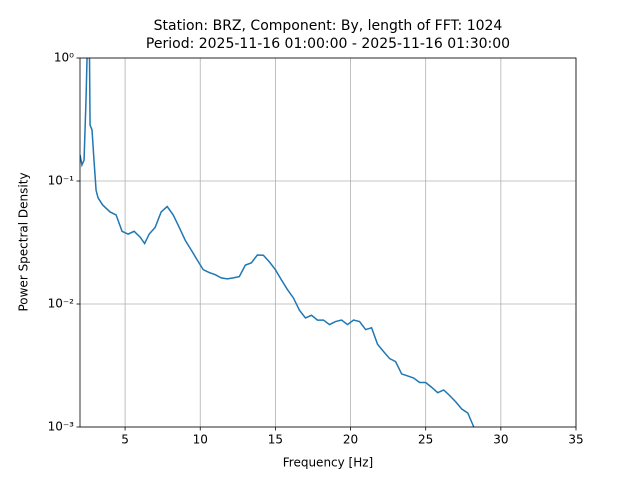 This screenshot has height=480, width=640. Describe the element at coordinates (200, 440) in the screenshot. I see `x-tick-label: 10` at that location.